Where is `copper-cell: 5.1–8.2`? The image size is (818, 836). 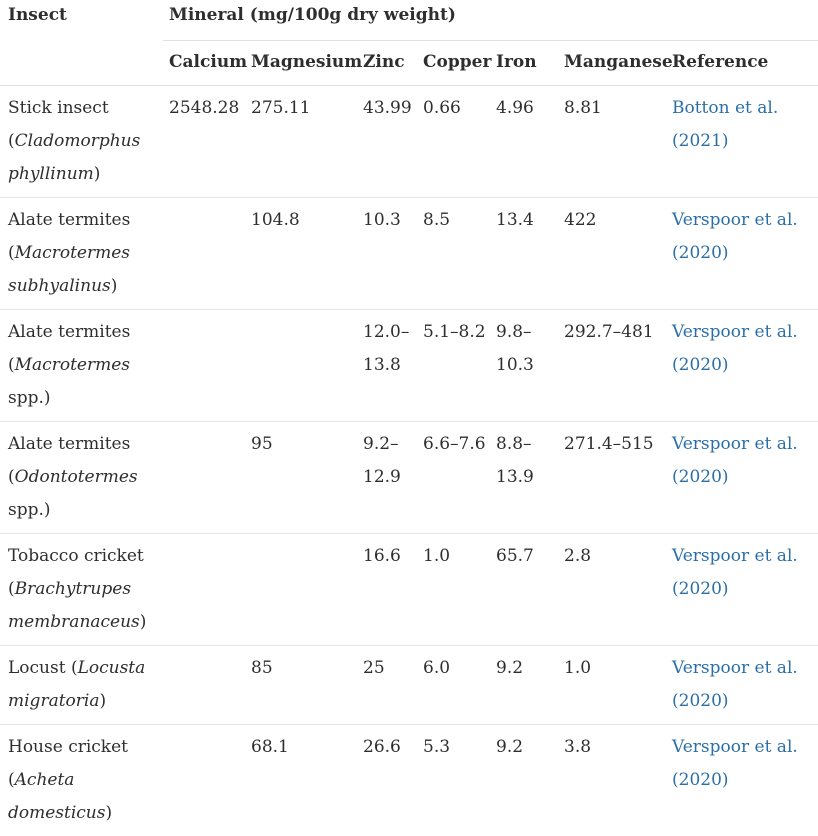
copper-cell: 5.1–8.2 is located at coordinates (453, 366).